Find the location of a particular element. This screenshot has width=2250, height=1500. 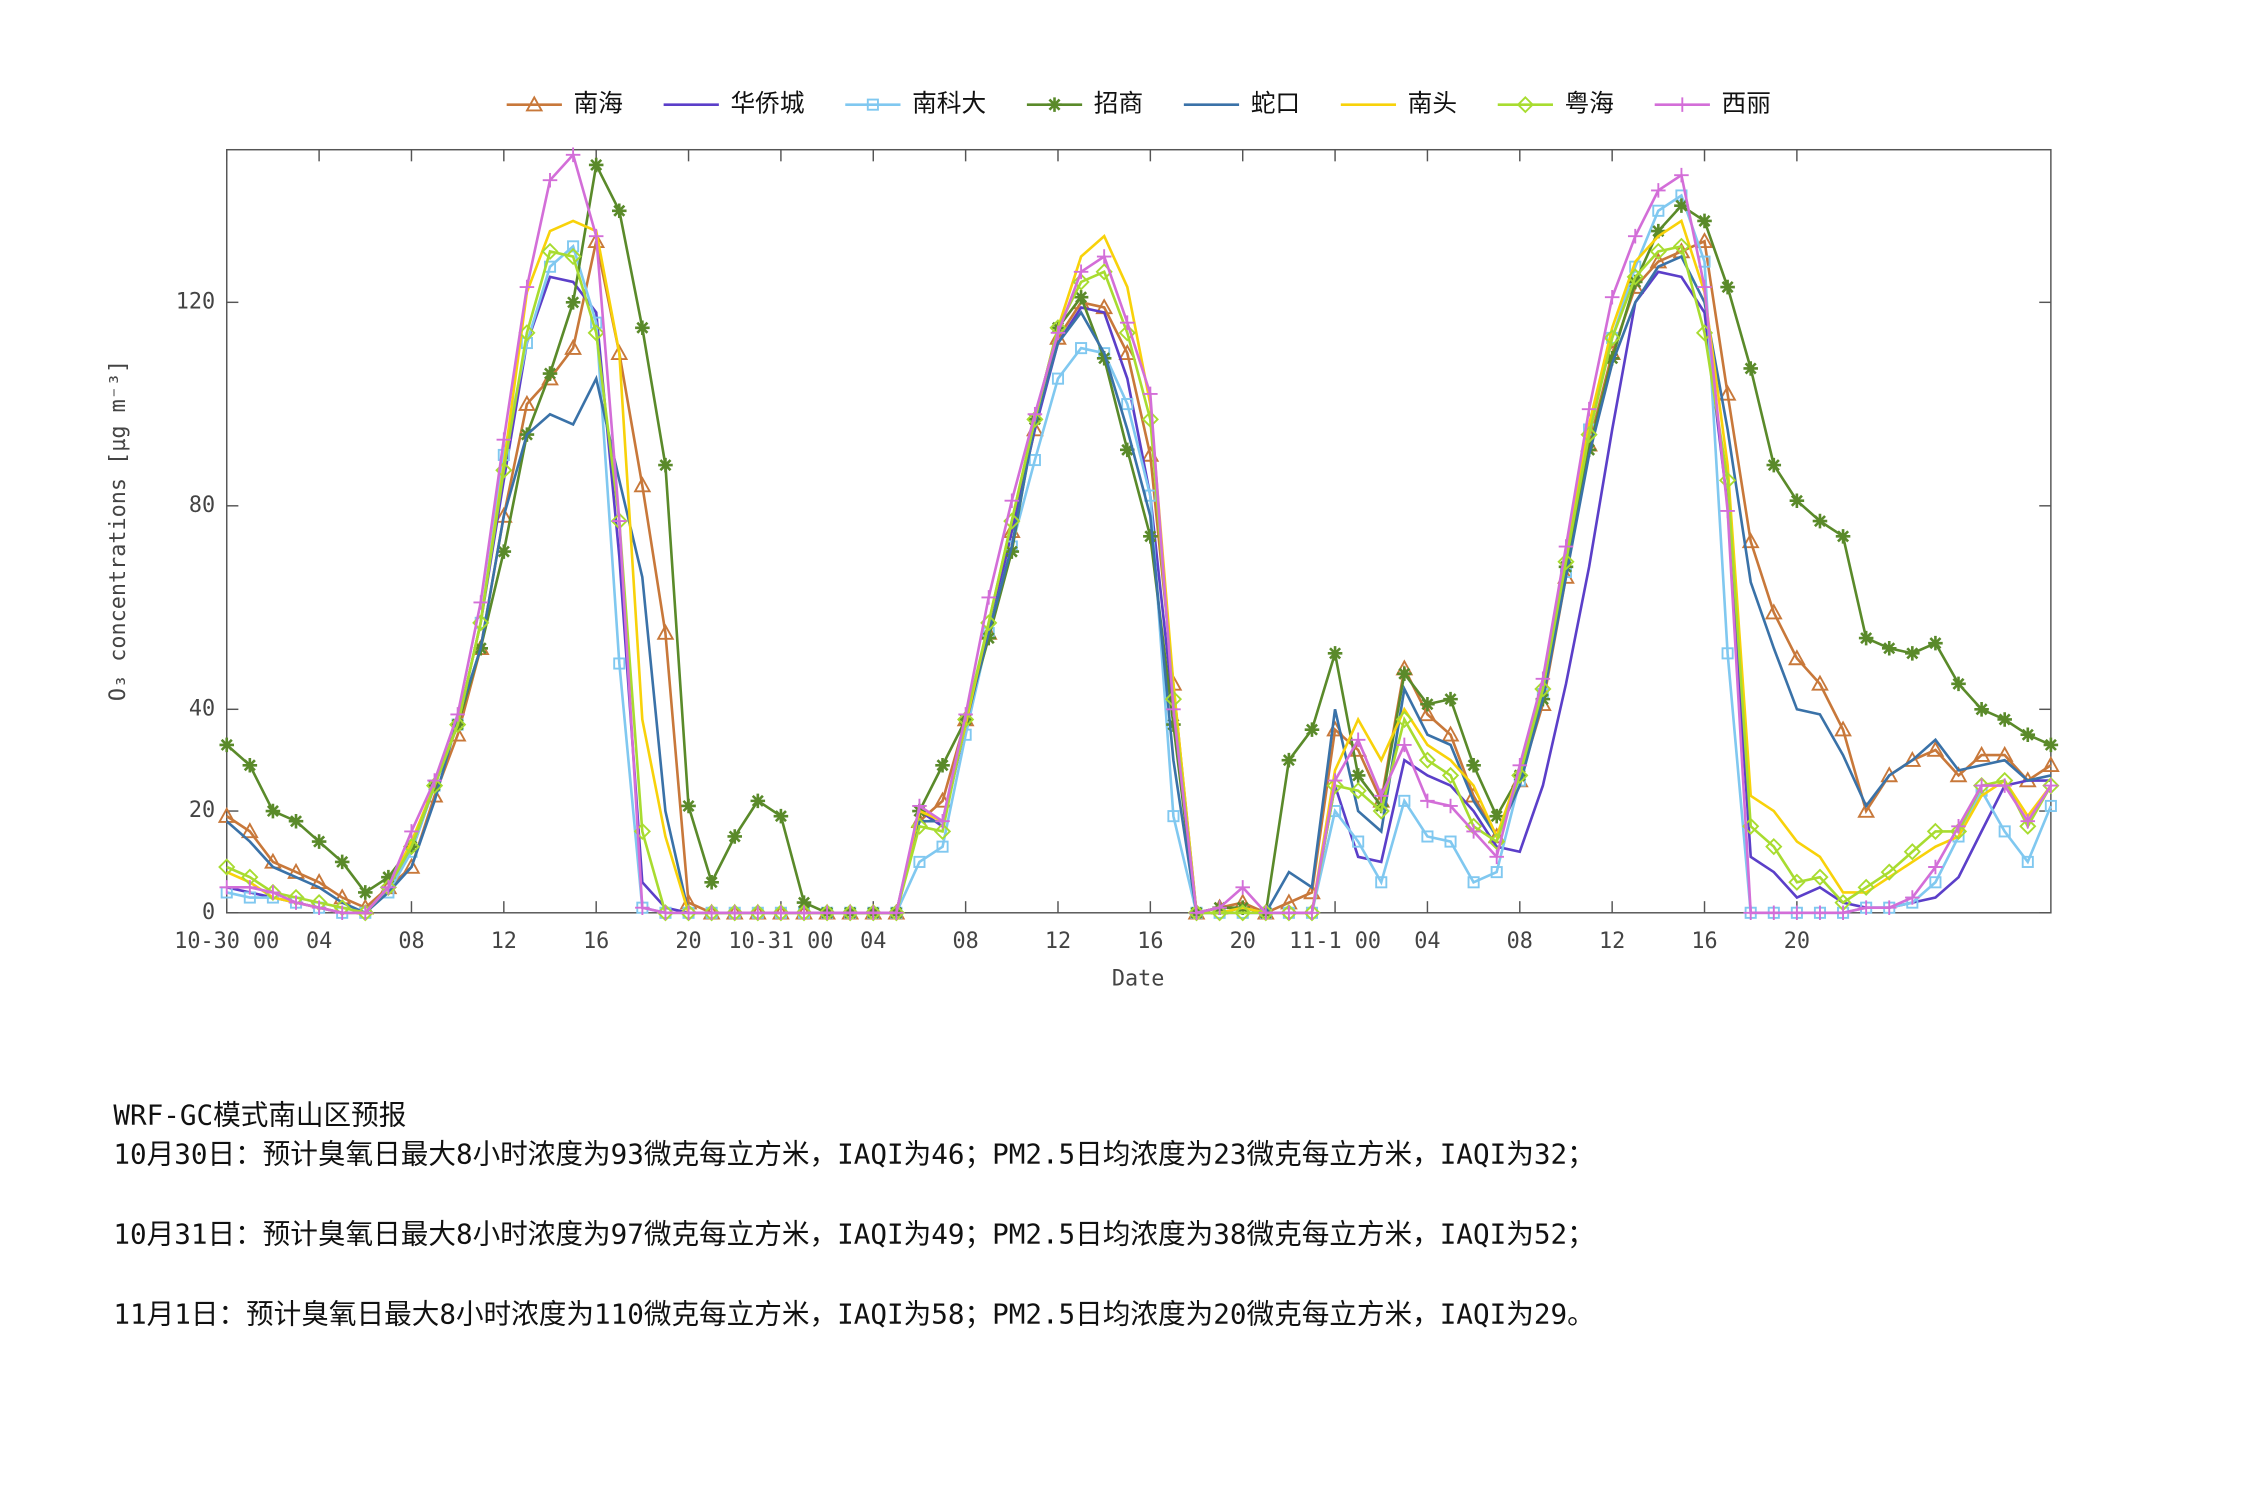

legend-label: 南海 is located at coordinates (598, 103).